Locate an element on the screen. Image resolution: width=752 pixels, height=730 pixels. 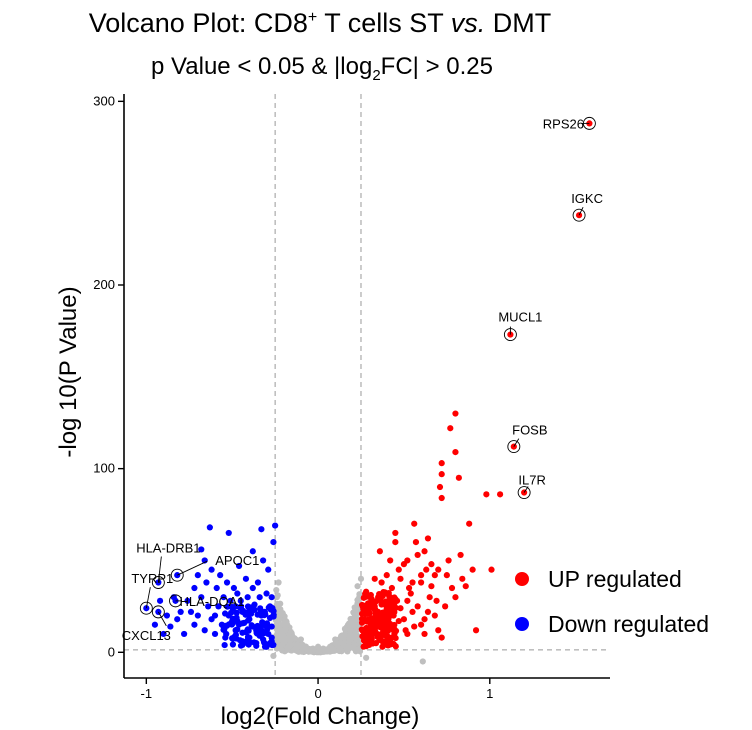
gene-label: FOSB is located at coordinates (529, 430).